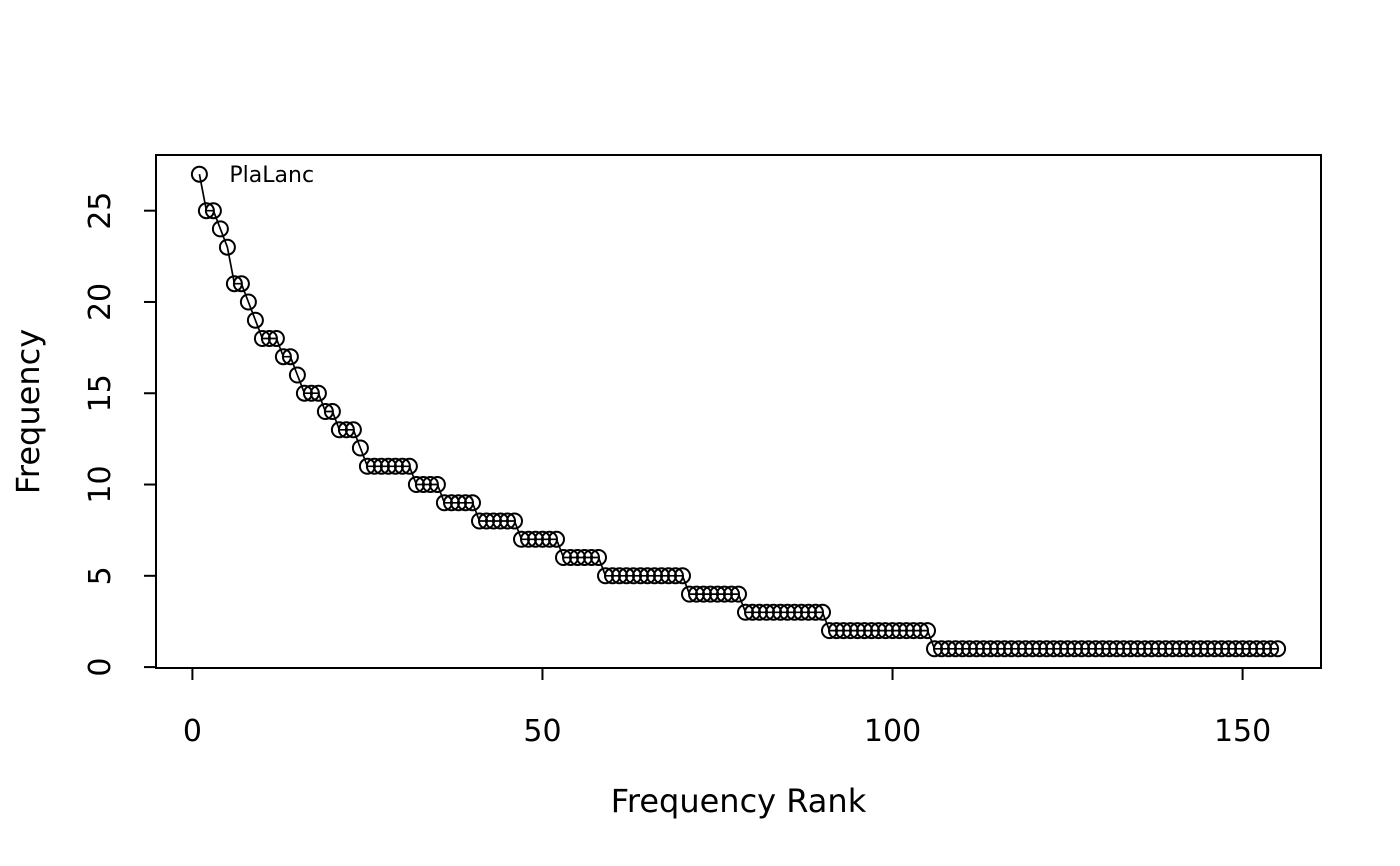  What do you see at coordinates (100, 393) in the screenshot?
I see `y-tick-label: 15` at bounding box center [100, 393].